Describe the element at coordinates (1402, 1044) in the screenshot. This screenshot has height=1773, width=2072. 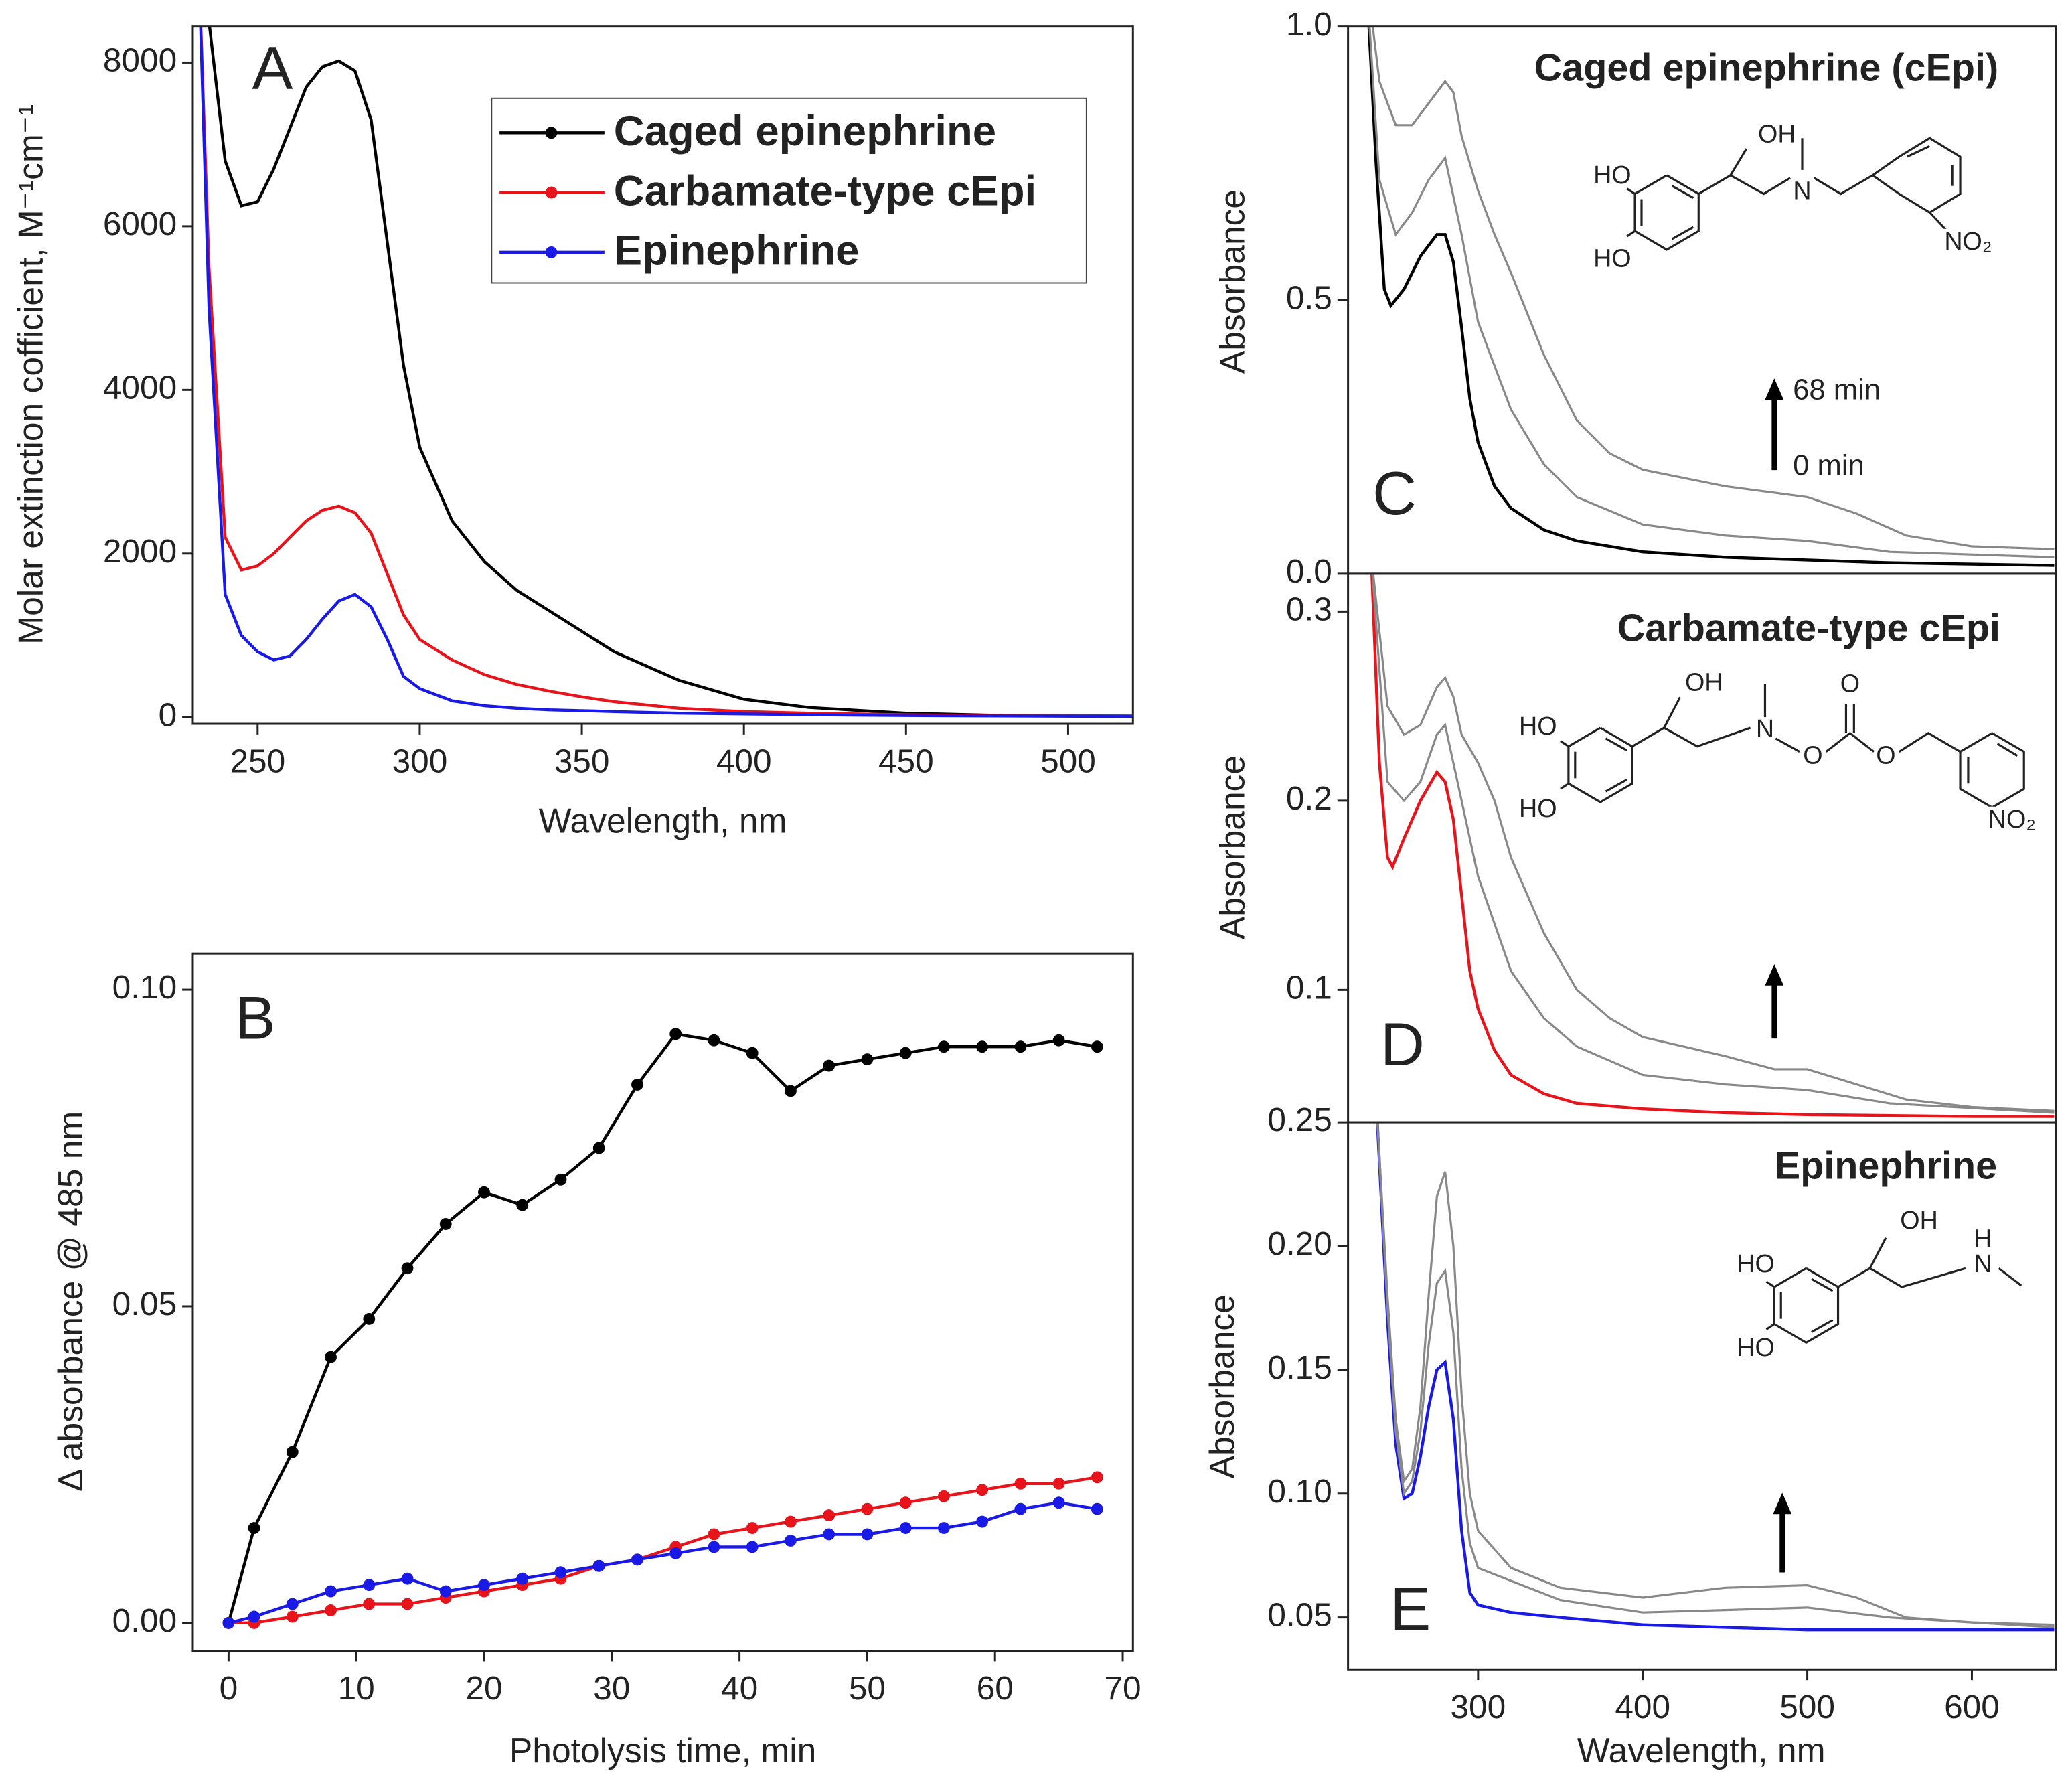
I see `panel-label: D` at that location.